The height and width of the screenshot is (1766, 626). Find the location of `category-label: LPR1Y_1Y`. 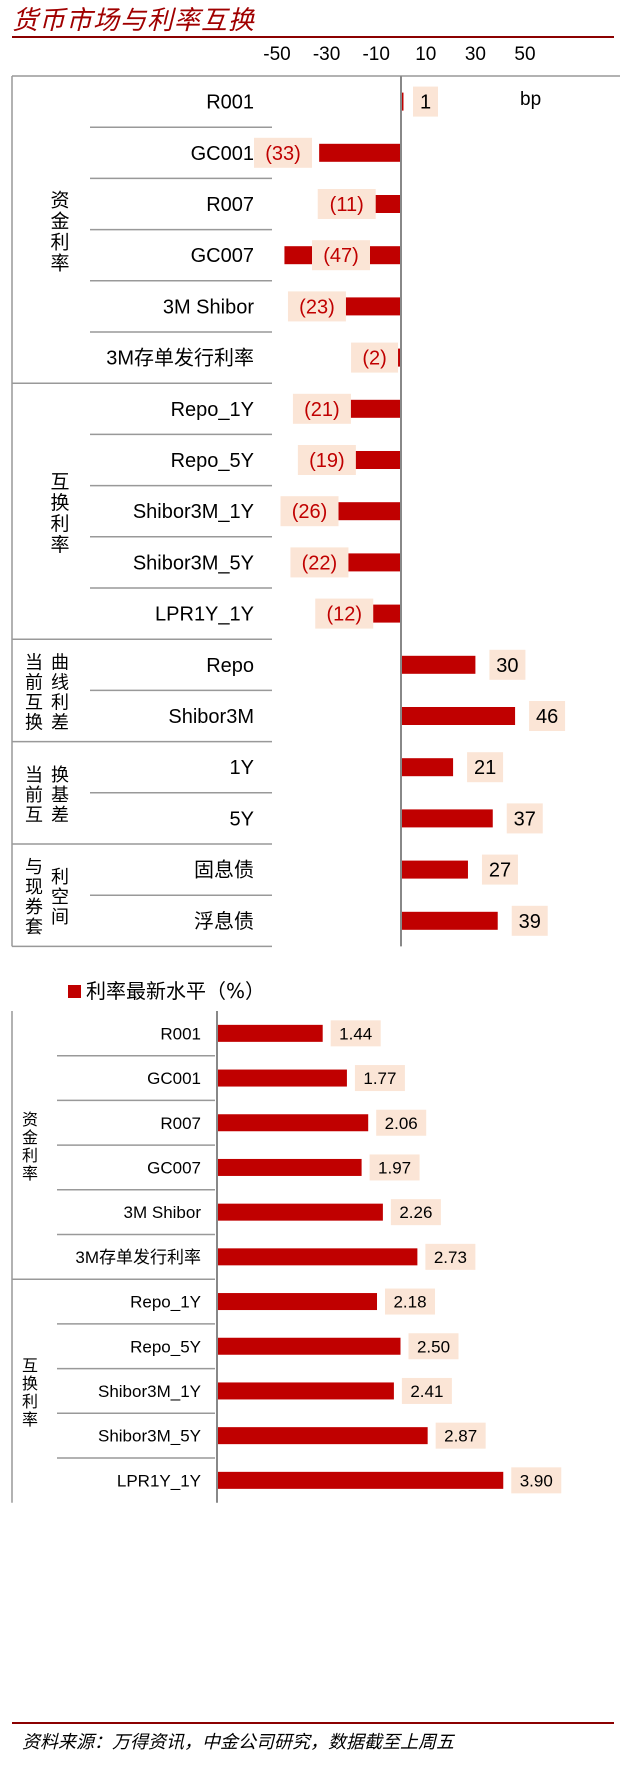

category-label: LPR1Y_1Y is located at coordinates (159, 1480).